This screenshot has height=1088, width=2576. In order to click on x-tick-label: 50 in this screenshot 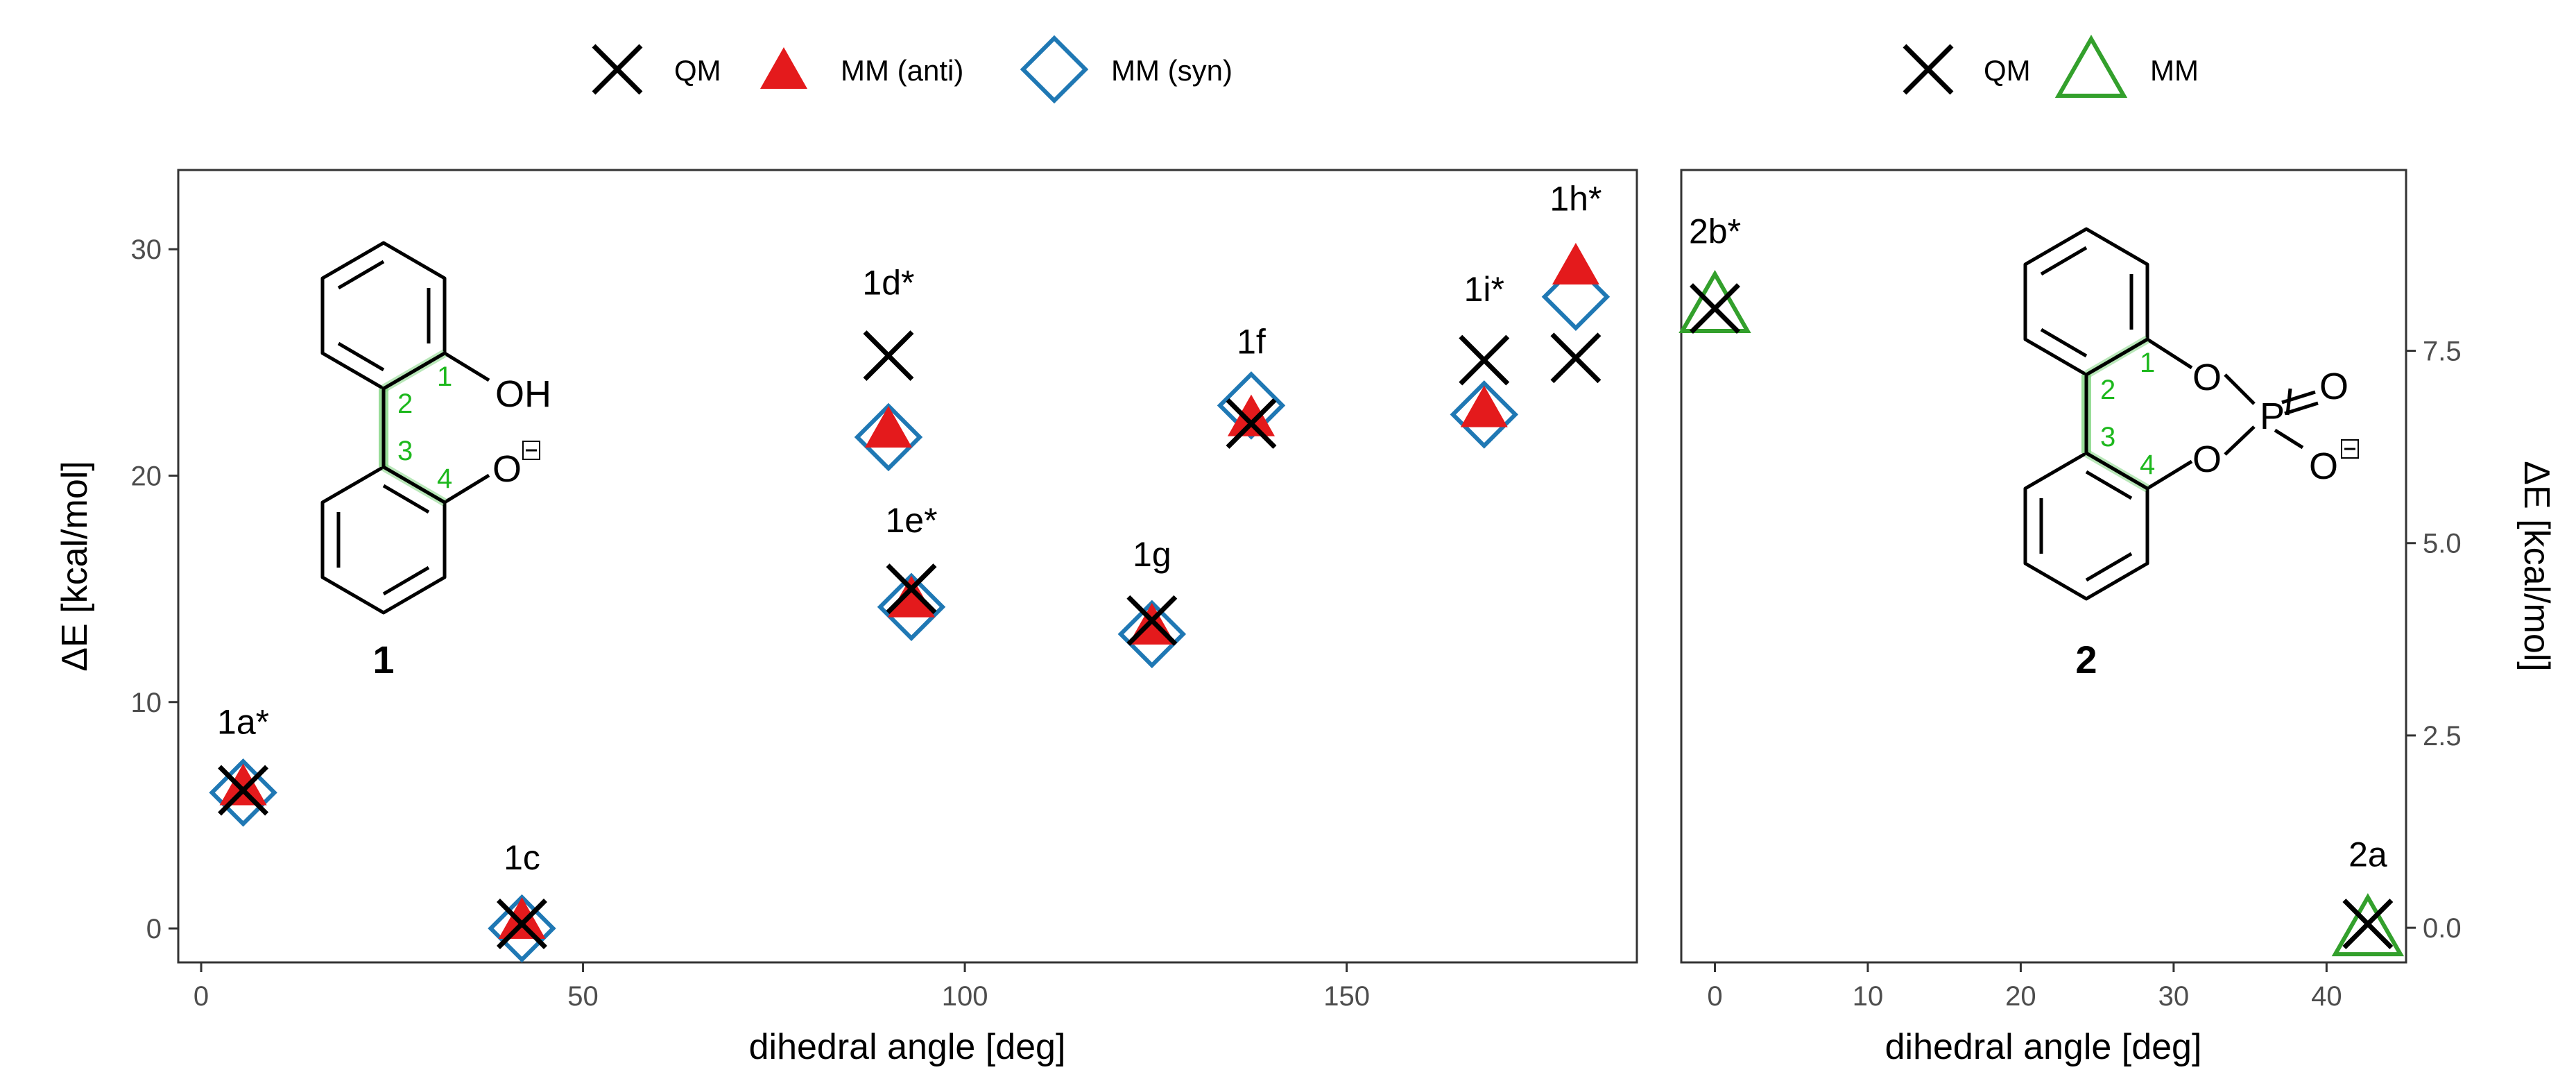, I will do `click(583, 996)`.